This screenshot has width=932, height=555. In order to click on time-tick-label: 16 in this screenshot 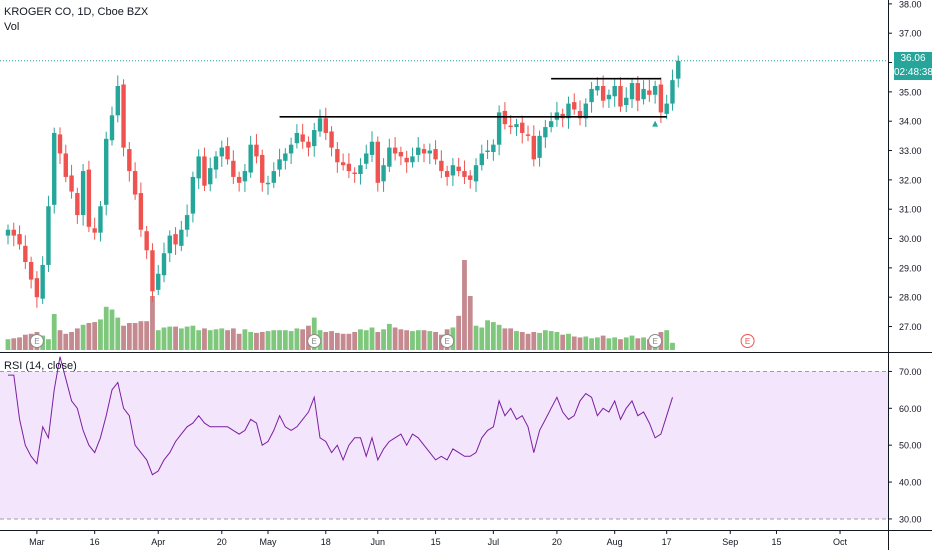, I will do `click(95, 542)`.